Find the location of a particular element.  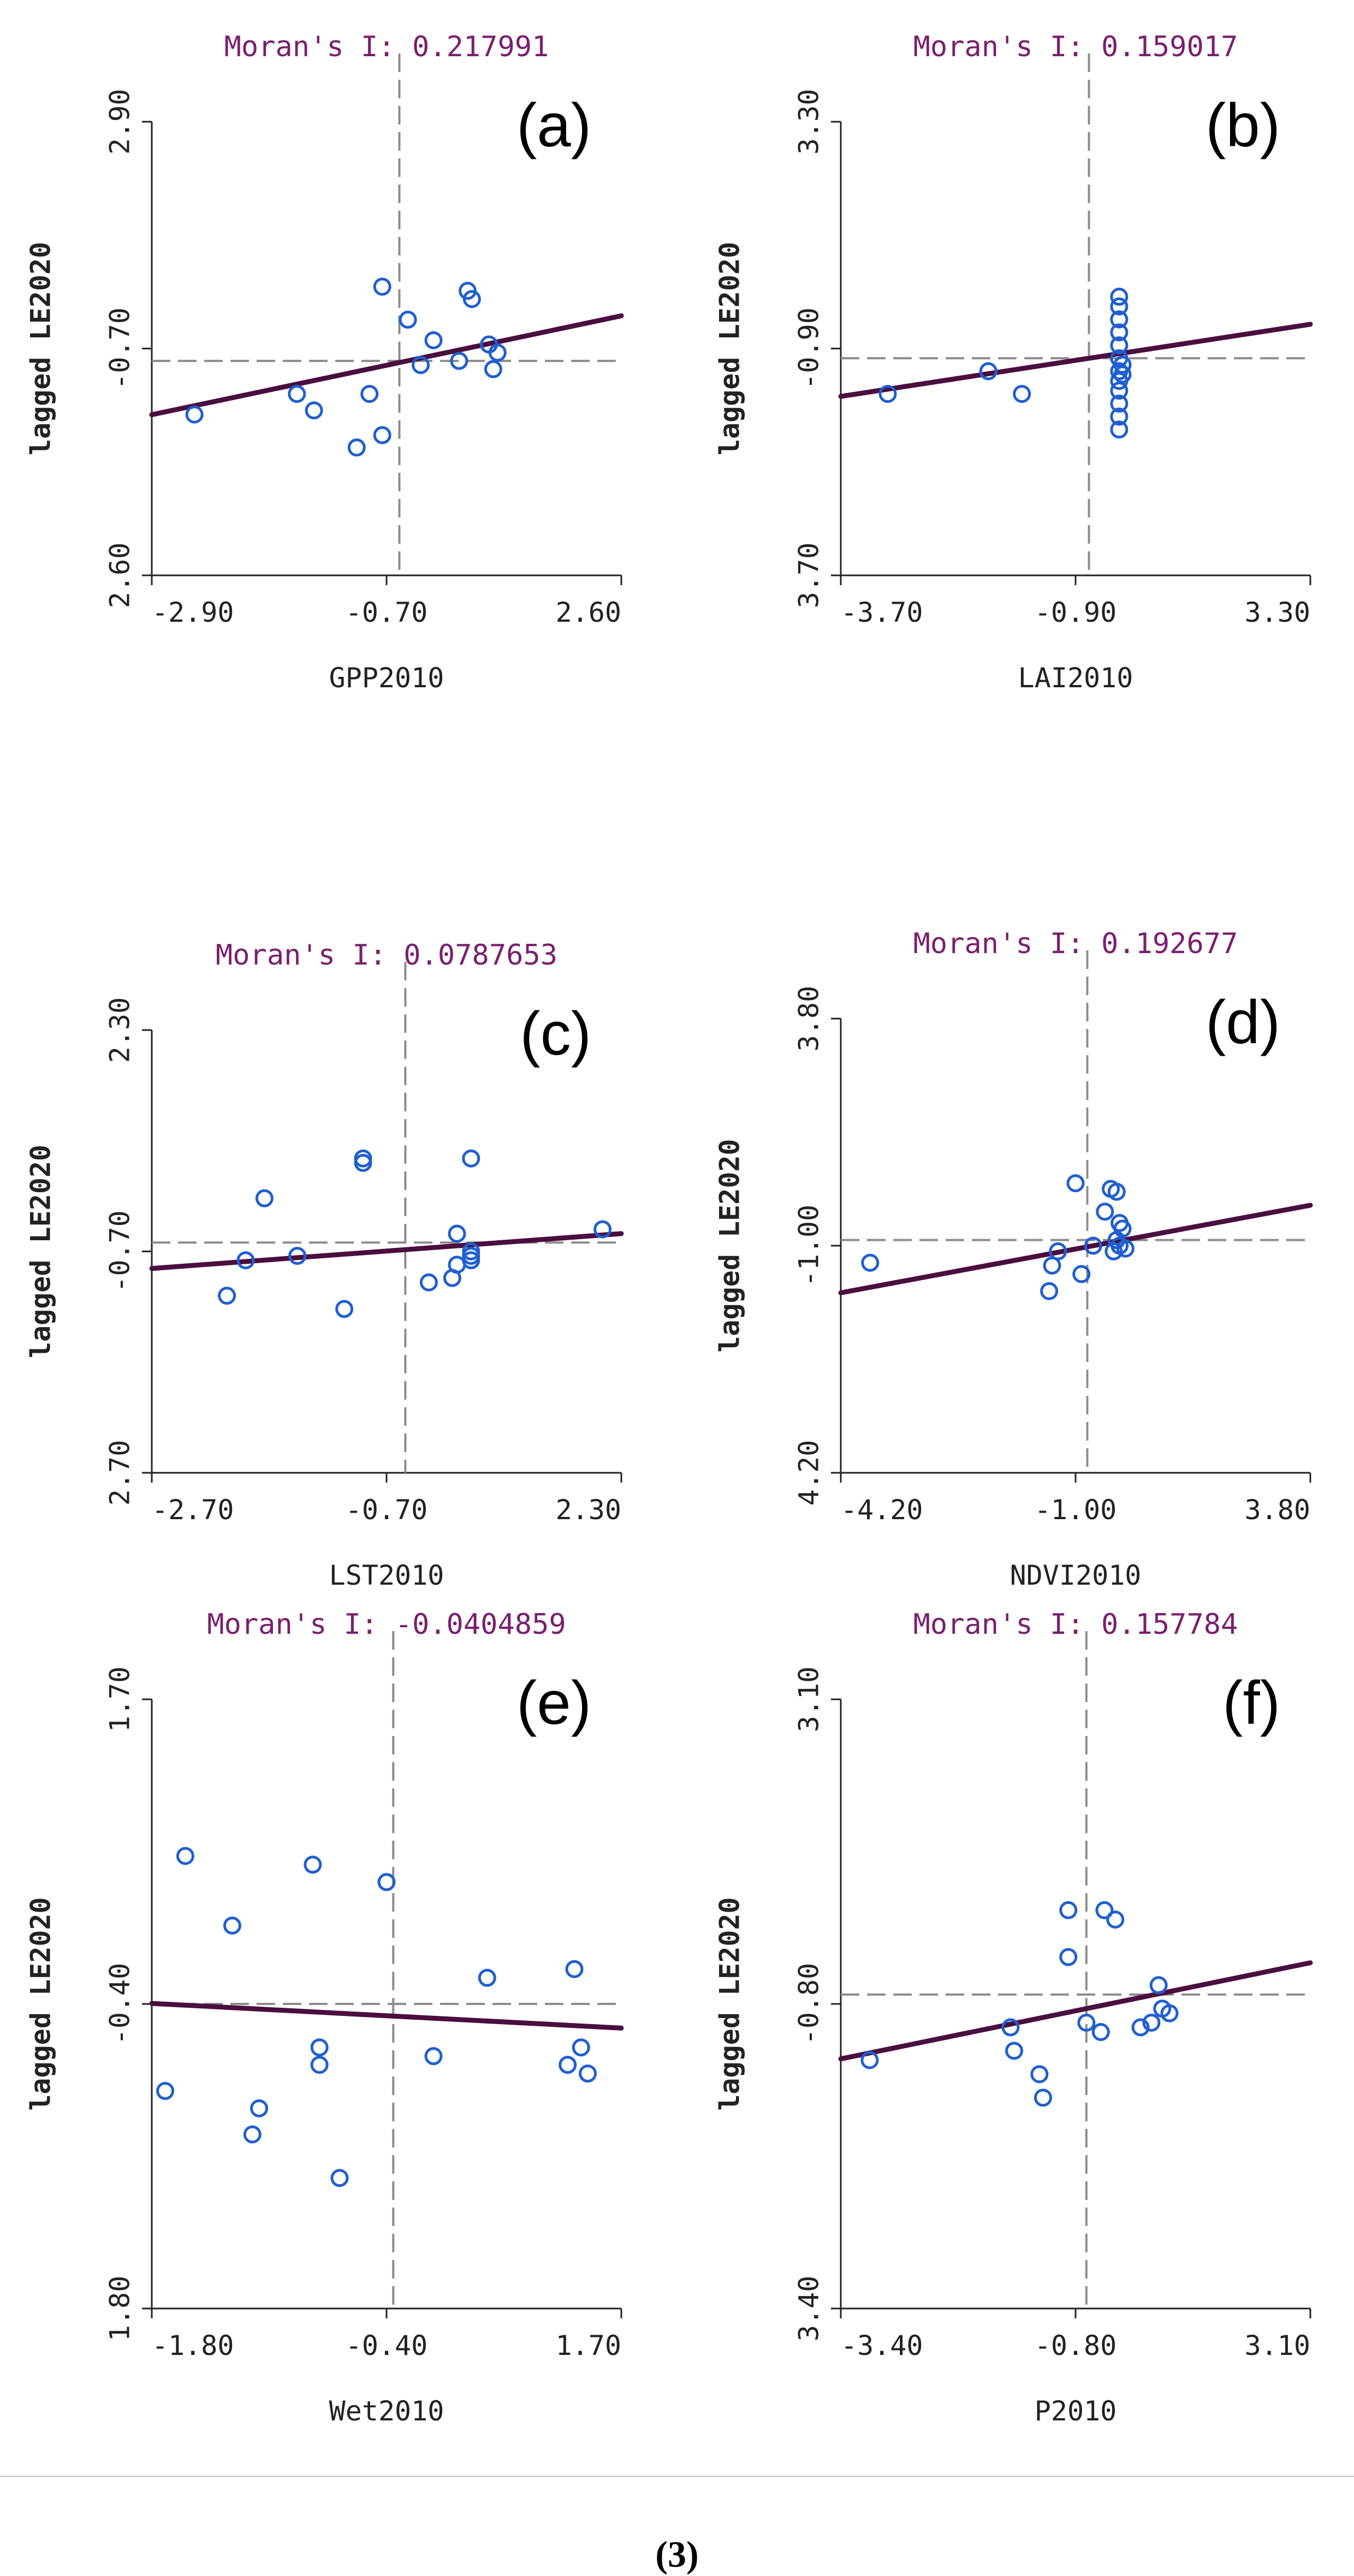

x-tick-label: 2.30 is located at coordinates (589, 1510).